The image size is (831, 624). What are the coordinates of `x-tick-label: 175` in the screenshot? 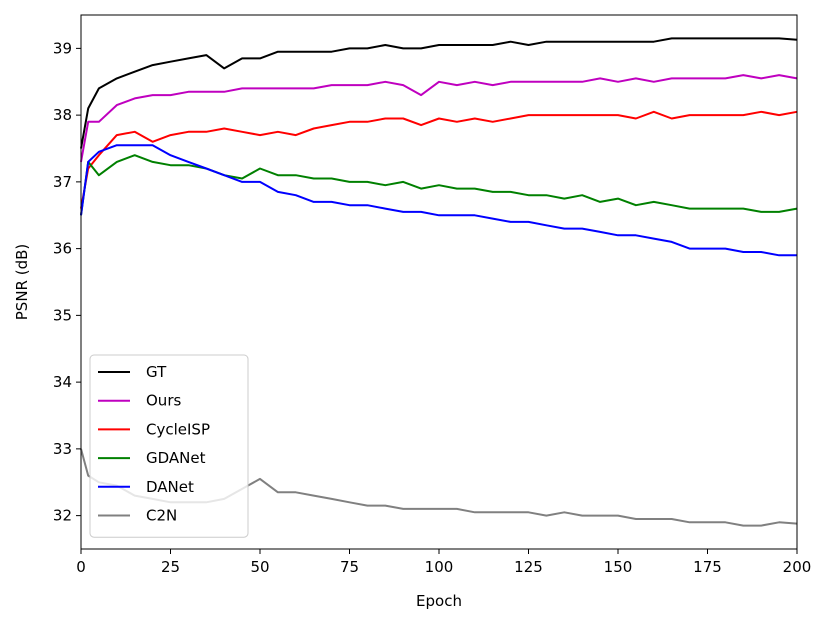 It's located at (707, 567).